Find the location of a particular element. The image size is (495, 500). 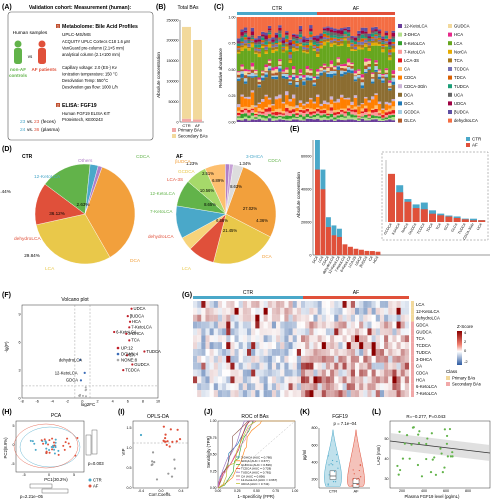

heatmap-group-ctr is located at coordinates (248, 297).